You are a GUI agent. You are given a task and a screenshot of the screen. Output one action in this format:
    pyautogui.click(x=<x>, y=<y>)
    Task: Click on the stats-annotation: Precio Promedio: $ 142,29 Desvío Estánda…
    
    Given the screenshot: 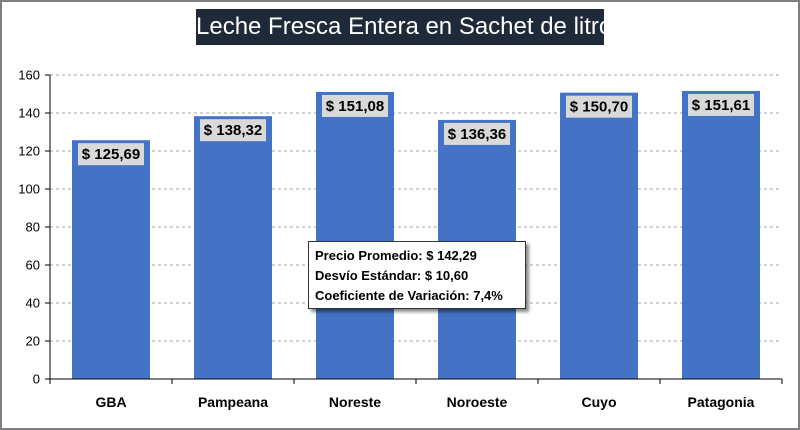 What is the action you would take?
    pyautogui.click(x=417, y=275)
    